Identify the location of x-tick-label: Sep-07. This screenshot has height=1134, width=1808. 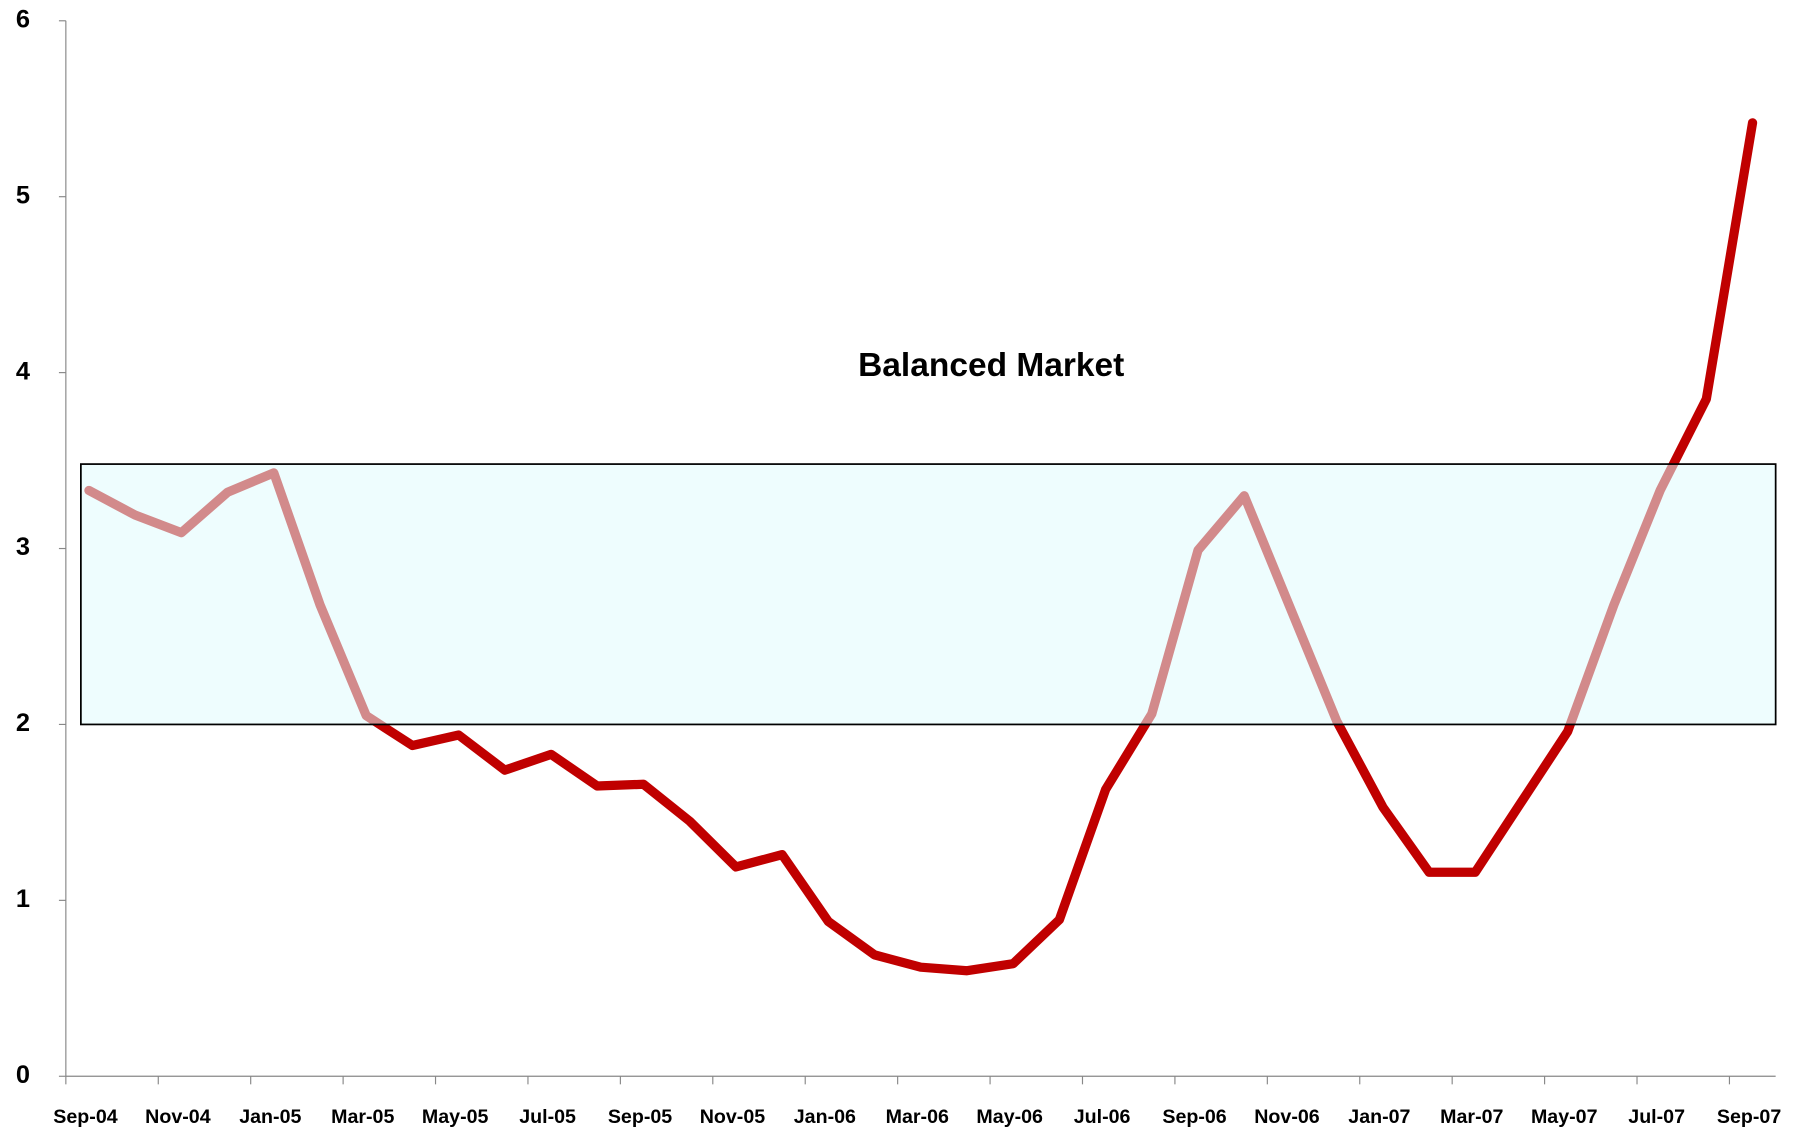
(1749, 1117).